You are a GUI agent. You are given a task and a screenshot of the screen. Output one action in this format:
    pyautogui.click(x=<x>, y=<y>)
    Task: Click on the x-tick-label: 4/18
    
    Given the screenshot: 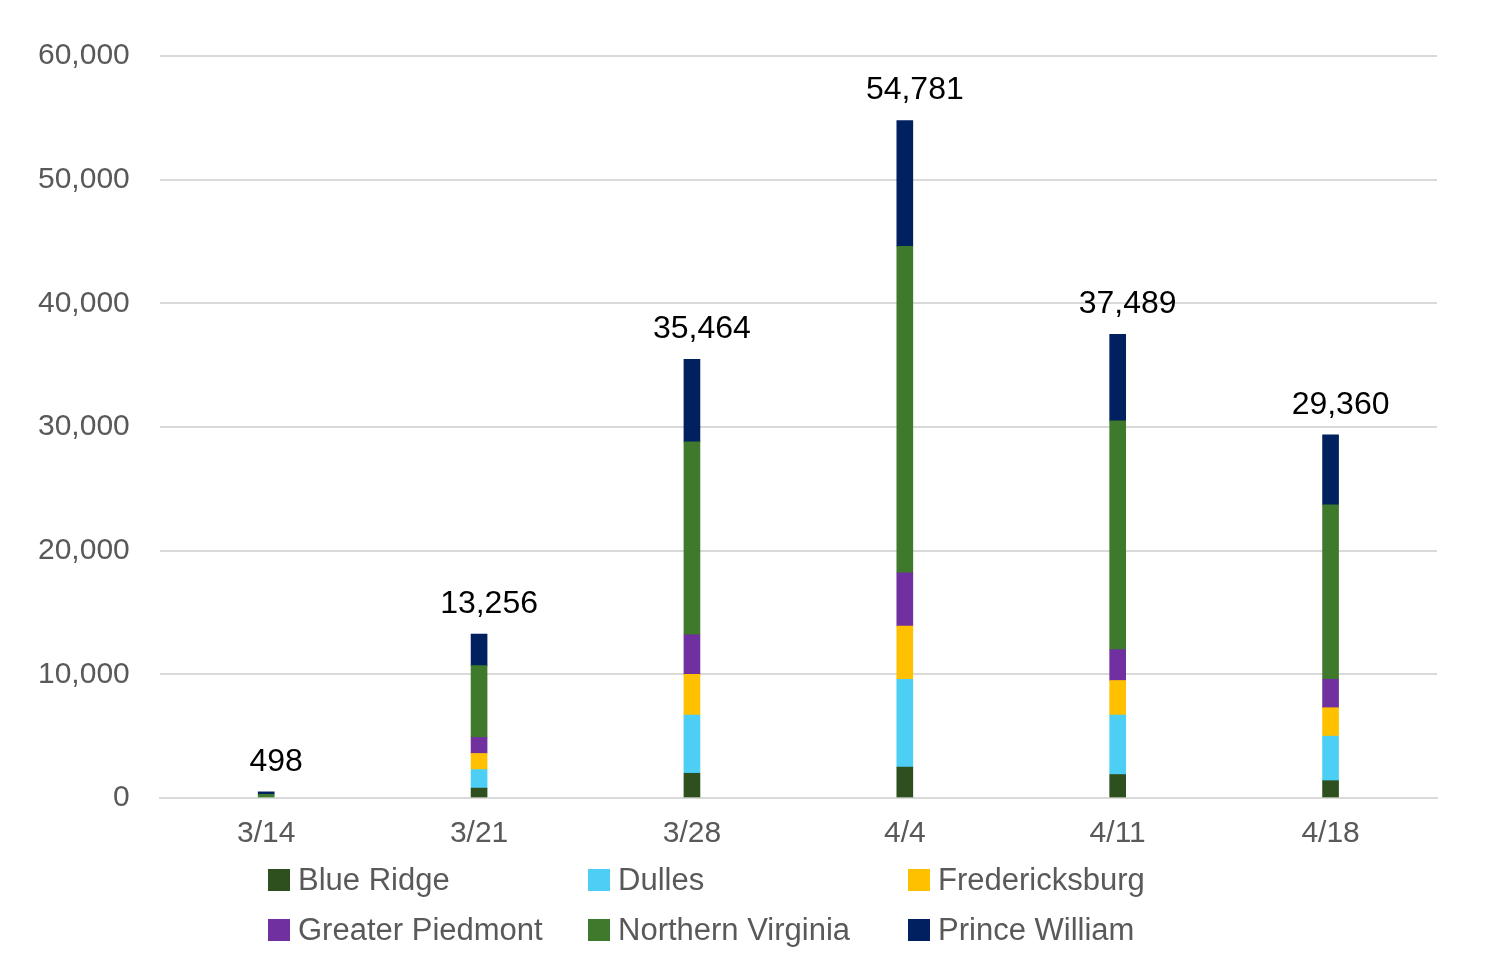 What is the action you would take?
    pyautogui.click(x=1330, y=832)
    